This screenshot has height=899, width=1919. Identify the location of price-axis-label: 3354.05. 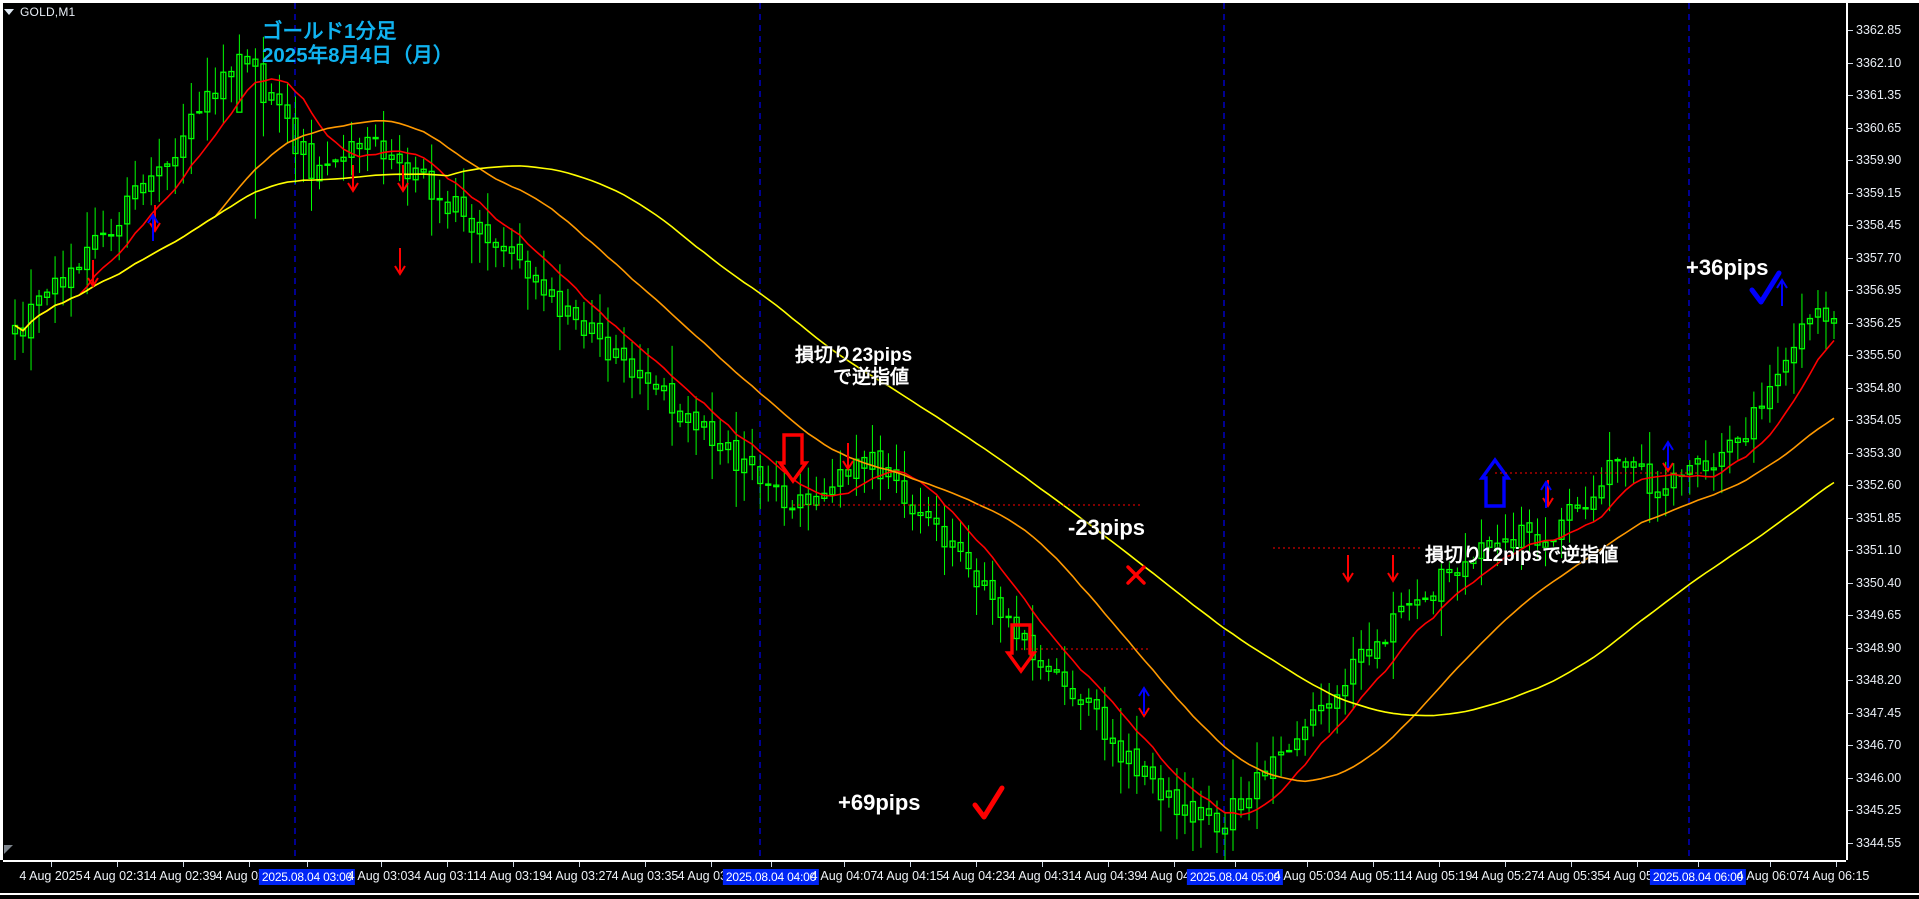
(1879, 420).